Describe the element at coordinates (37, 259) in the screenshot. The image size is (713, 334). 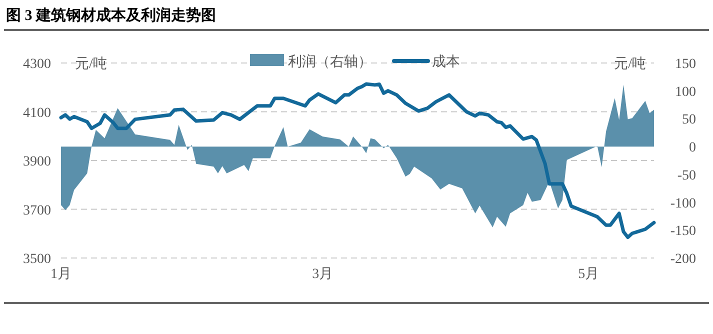
I see `y-tick-label: 3500` at that location.